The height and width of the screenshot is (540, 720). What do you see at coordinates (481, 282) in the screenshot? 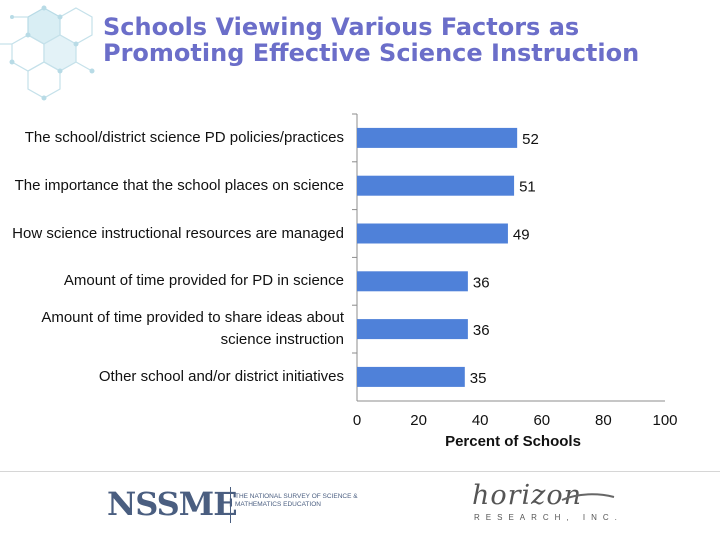
I see `data-label-3: 36` at bounding box center [481, 282].